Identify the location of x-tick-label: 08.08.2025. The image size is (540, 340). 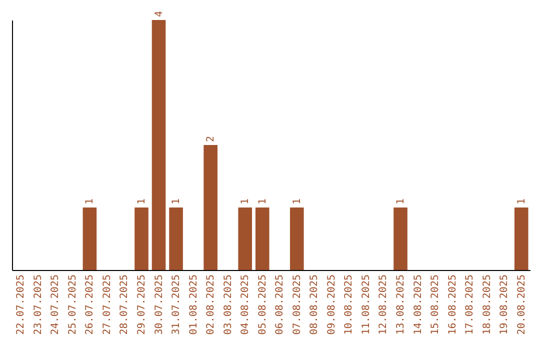
(314, 304).